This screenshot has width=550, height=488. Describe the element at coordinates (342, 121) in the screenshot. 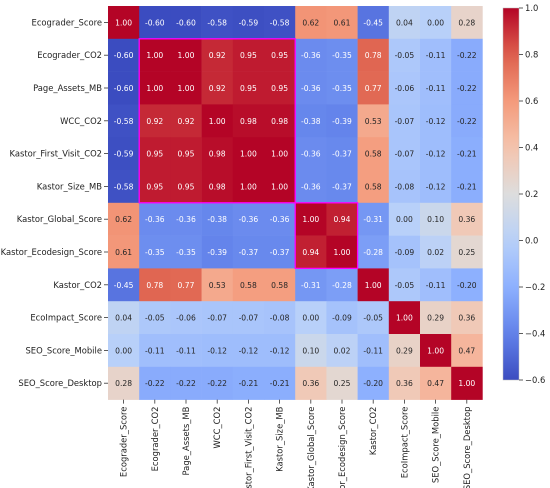

I see `cell-value-label: -0.39` at that location.